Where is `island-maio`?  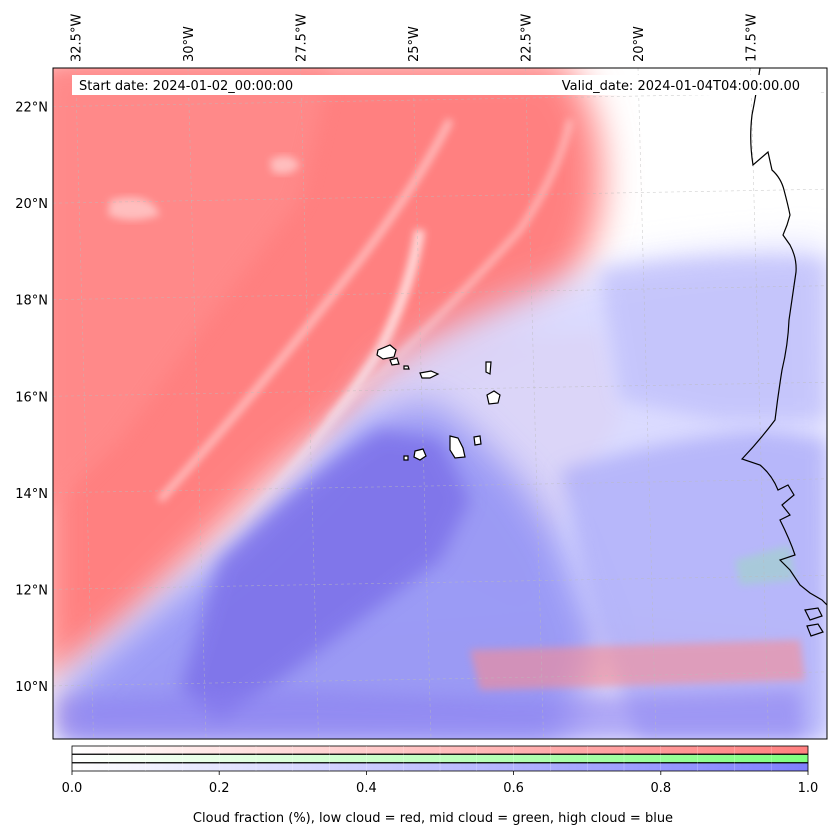
island-maio is located at coordinates (477, 440).